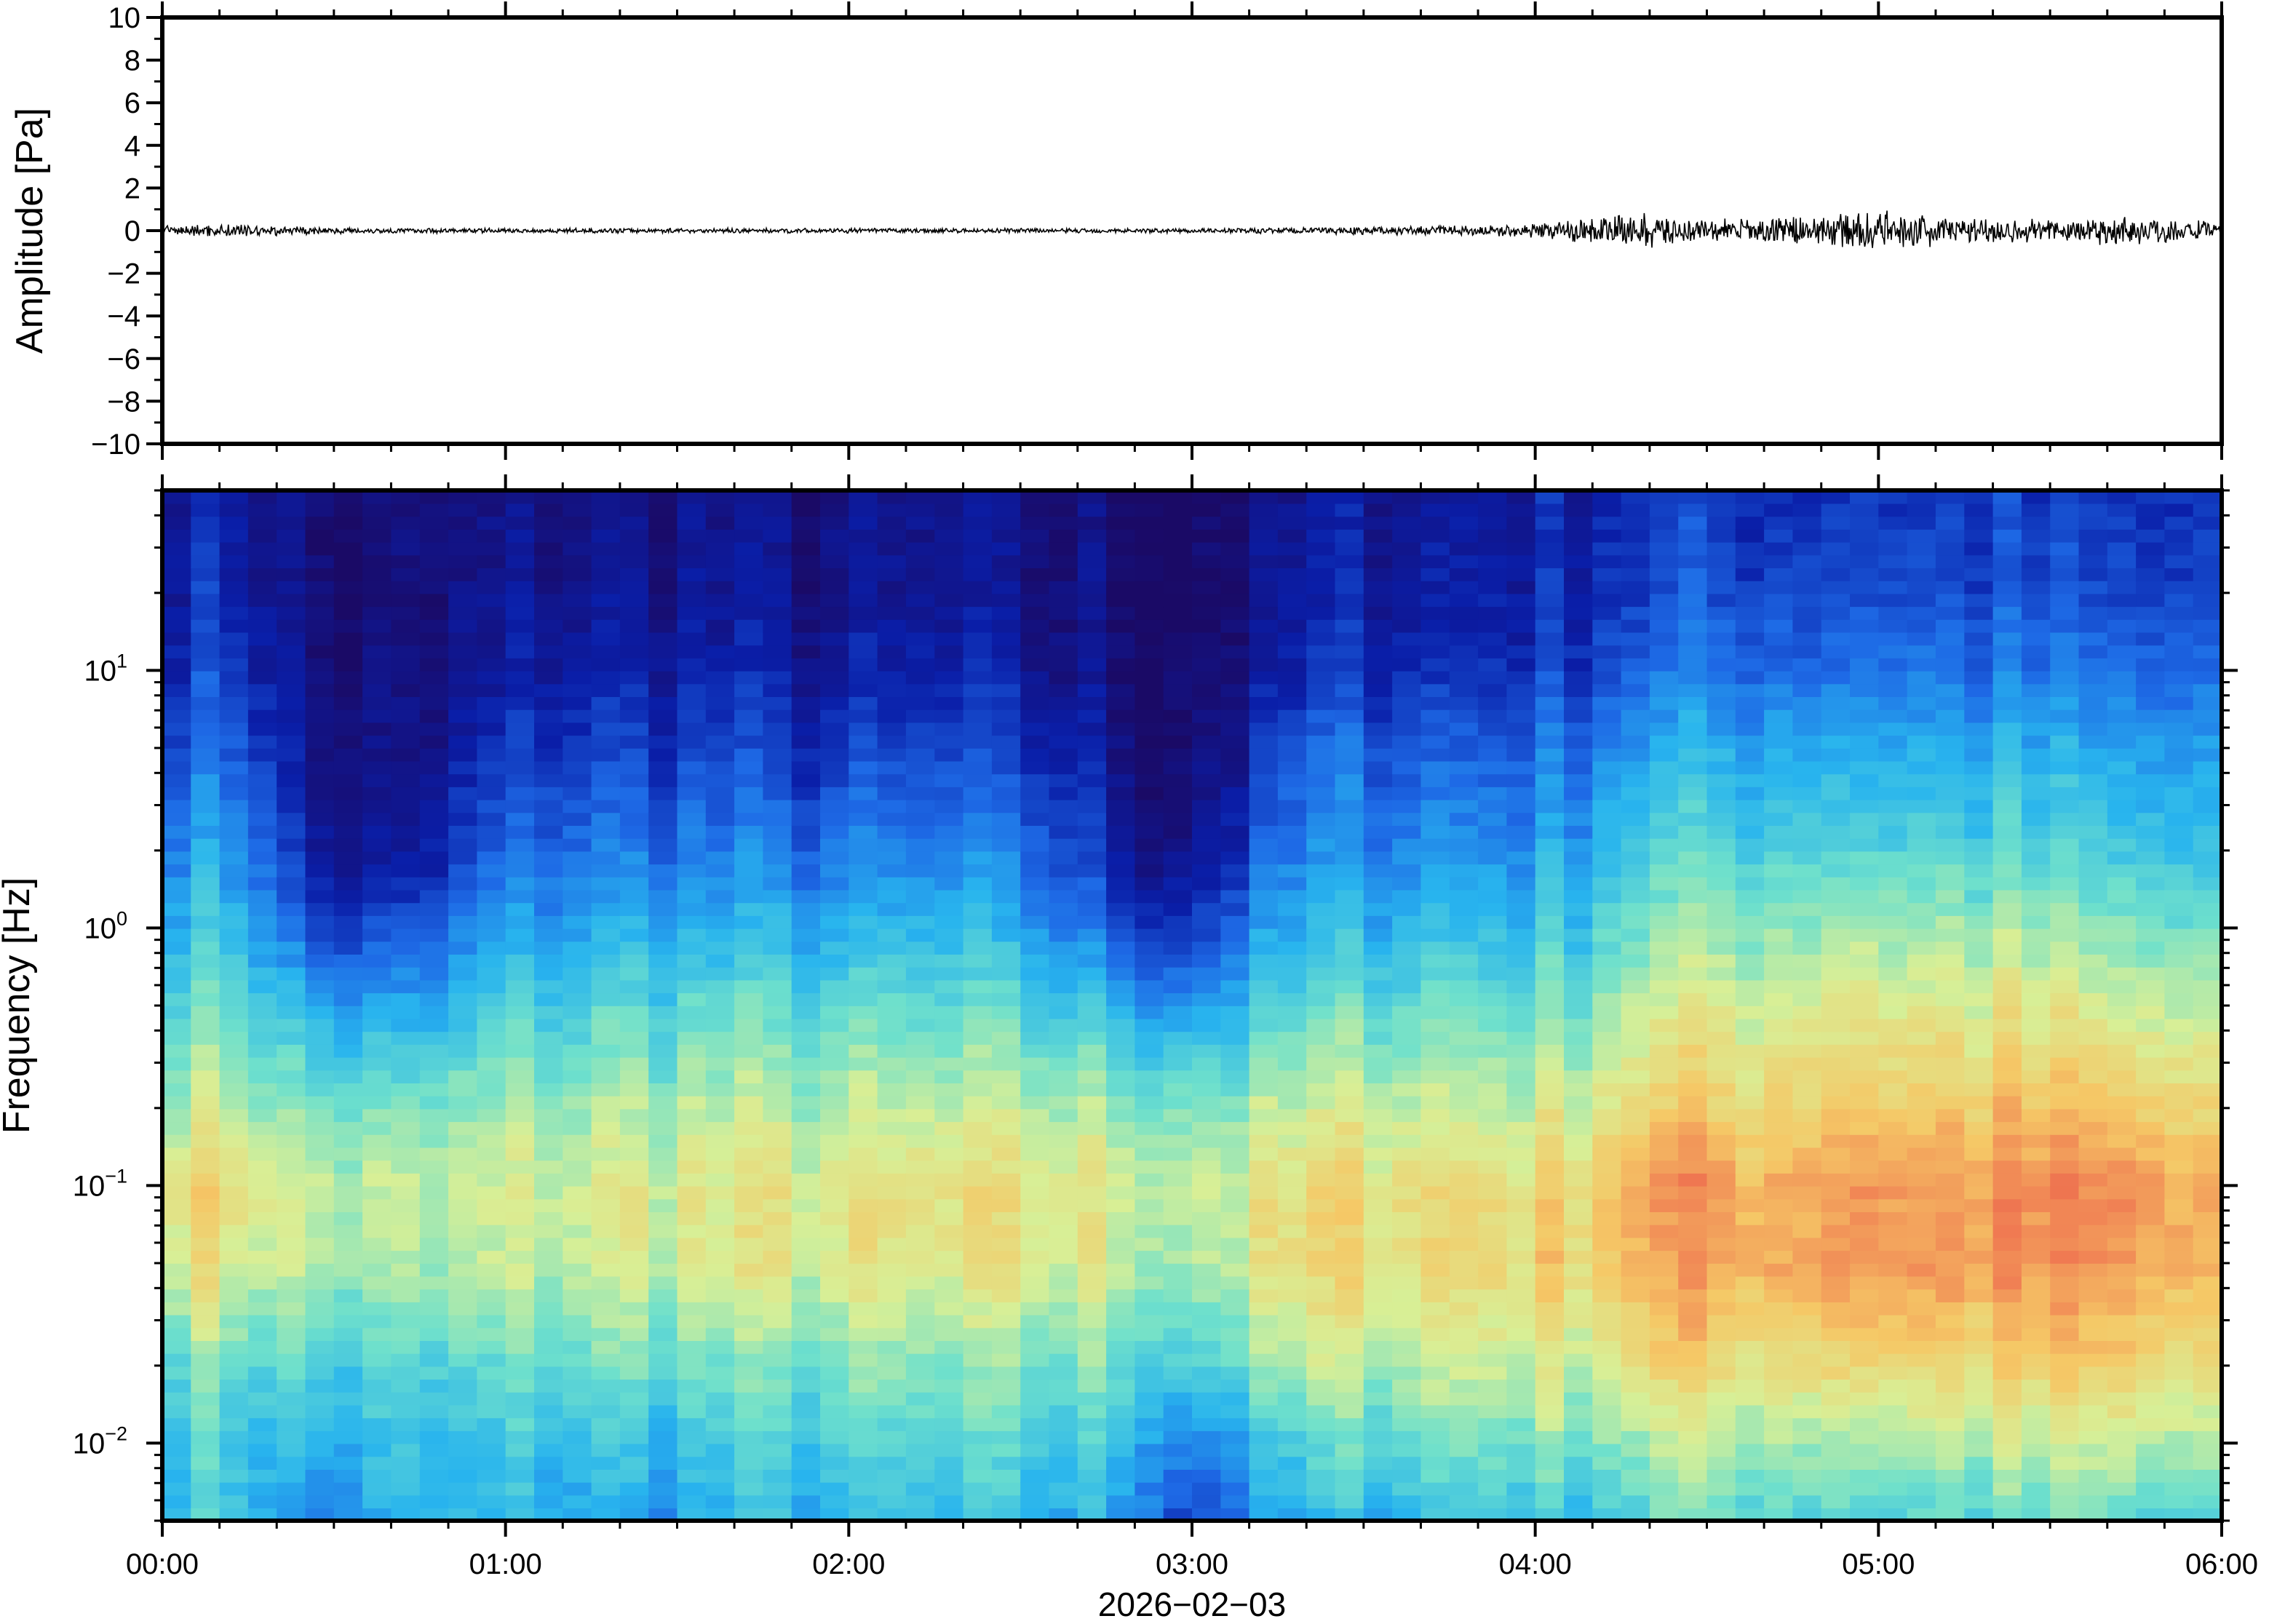  I want to click on waveform-y-tick-label: −6, so click(123, 359).